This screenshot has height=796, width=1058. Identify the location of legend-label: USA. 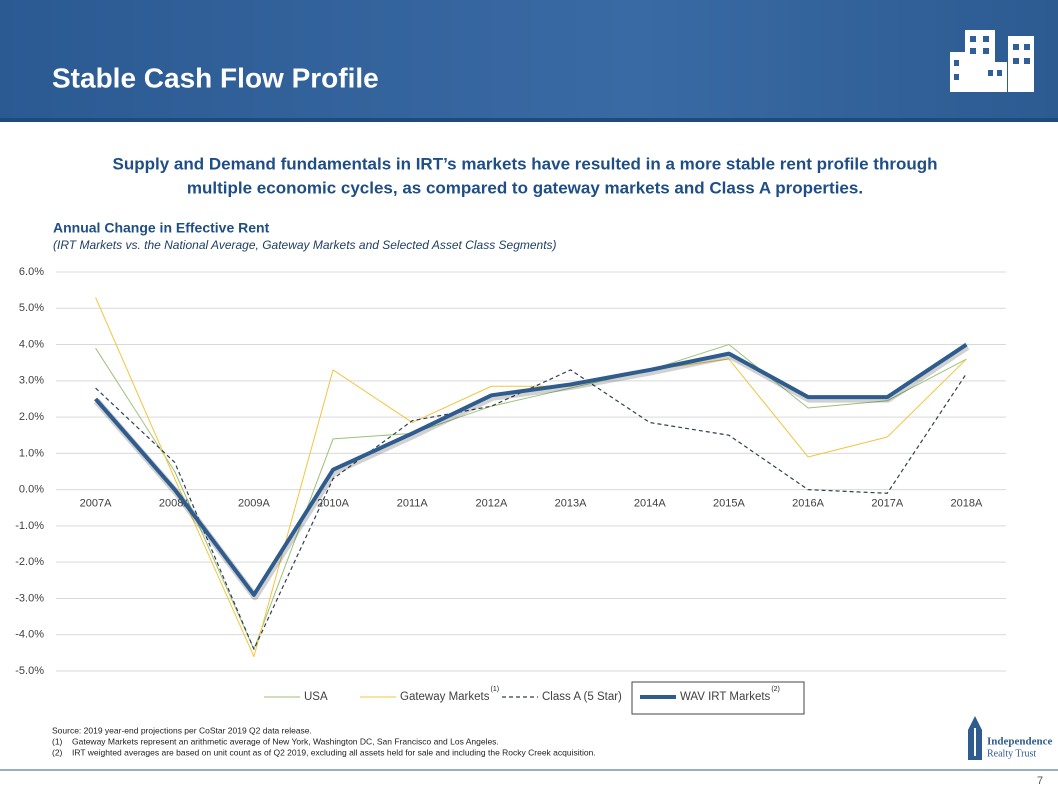
(316, 697).